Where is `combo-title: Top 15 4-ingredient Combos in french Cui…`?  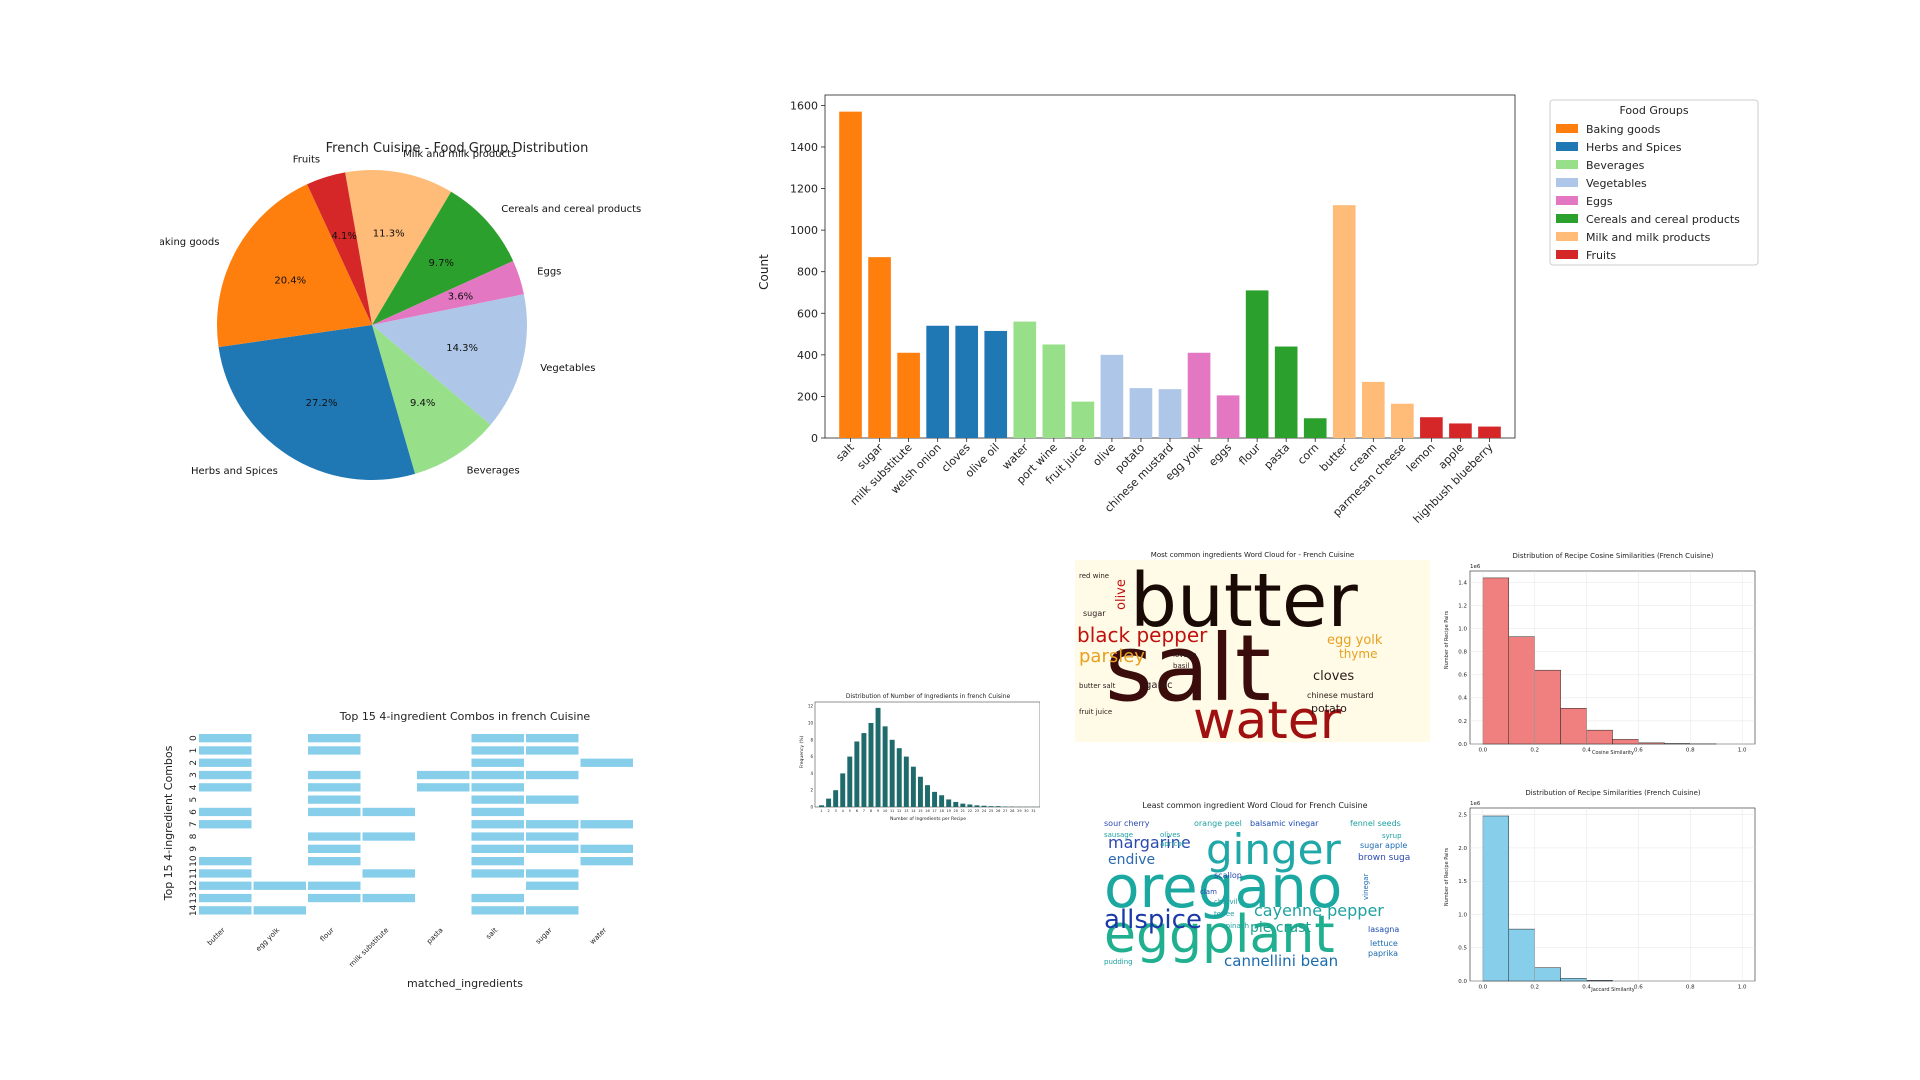
combo-title: Top 15 4-ingredient Combos in french Cui… is located at coordinates (465, 716).